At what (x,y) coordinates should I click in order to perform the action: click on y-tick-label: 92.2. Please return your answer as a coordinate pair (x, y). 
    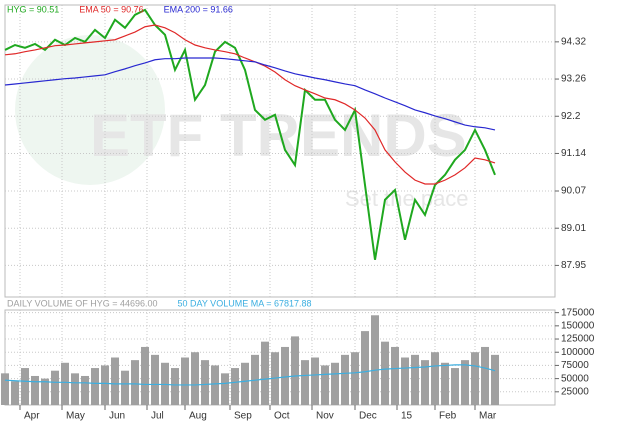
    Looking at the image, I should click on (571, 116).